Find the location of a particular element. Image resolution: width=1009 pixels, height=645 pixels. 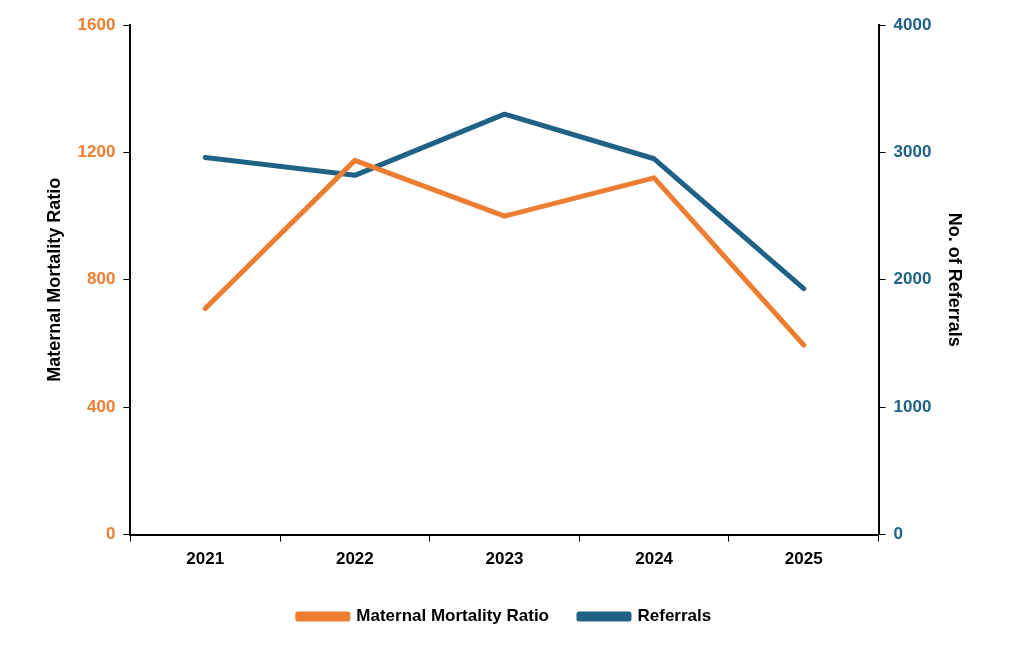

legend-label: Referrals is located at coordinates (674, 616).